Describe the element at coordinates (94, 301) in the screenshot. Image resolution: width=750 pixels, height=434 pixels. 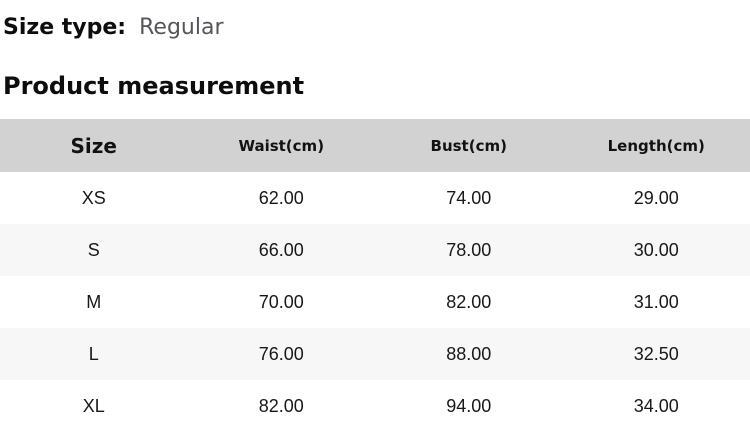
I see `size-cell: M` at that location.